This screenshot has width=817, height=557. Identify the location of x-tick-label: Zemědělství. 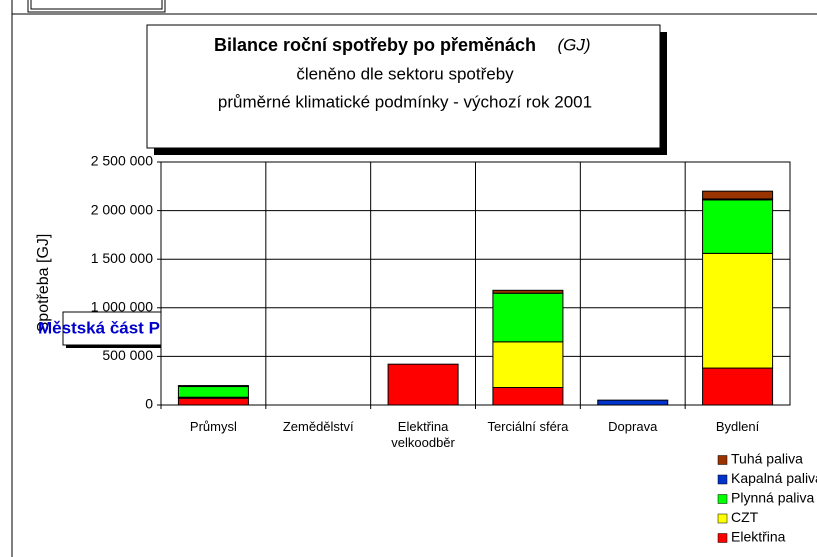
(318, 426).